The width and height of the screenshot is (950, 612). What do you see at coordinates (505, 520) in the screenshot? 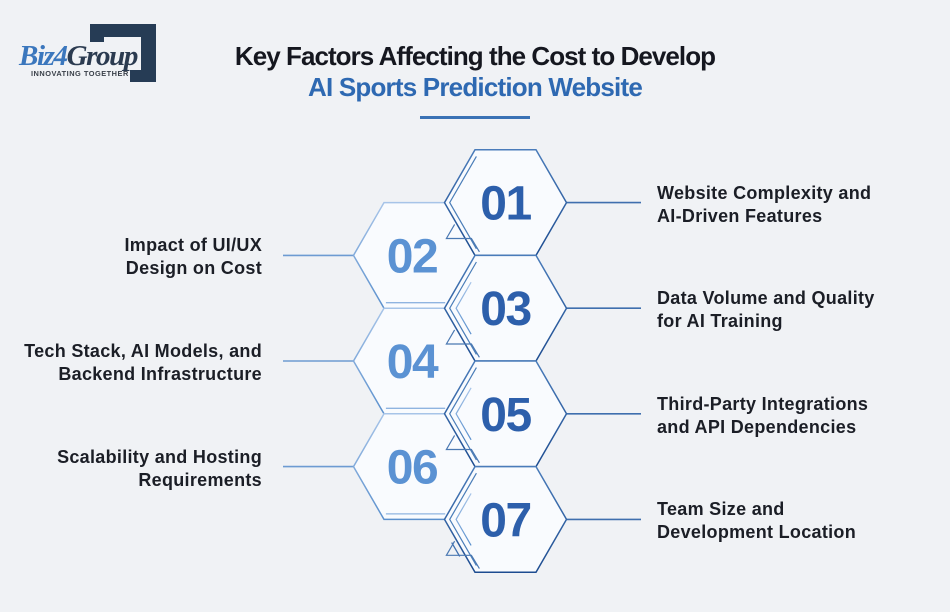
I see `svg-text: 07` at bounding box center [505, 520].